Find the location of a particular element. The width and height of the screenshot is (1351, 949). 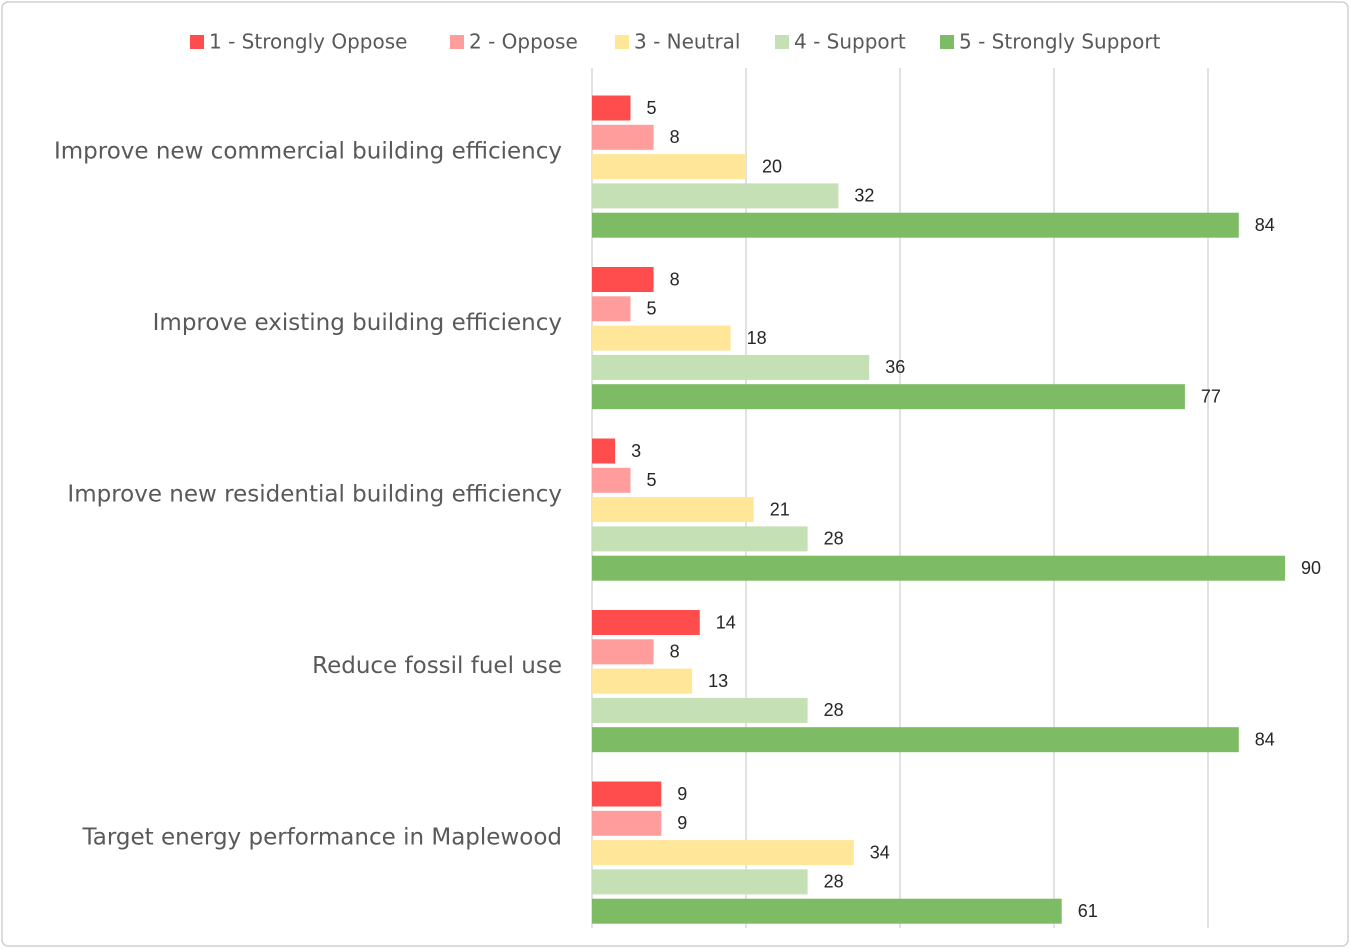

value-label: 32 is located at coordinates (864, 196).